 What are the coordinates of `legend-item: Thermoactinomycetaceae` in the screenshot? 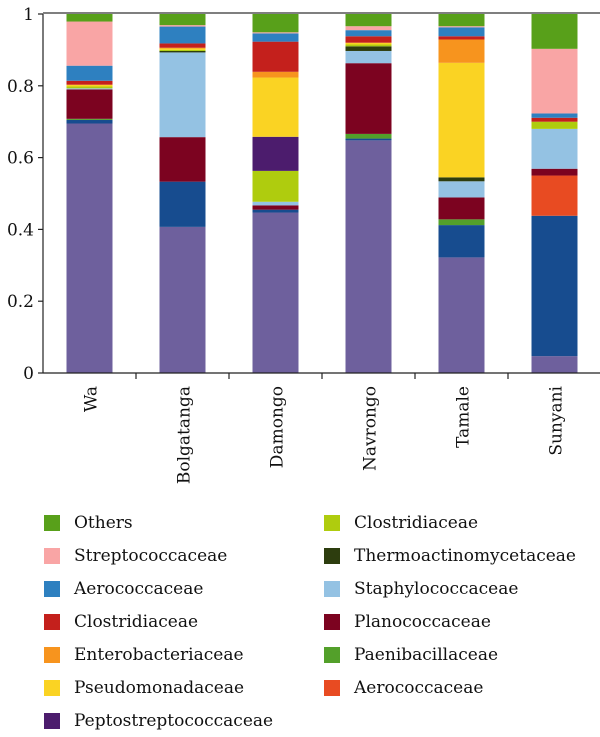 It's located at (450, 556).